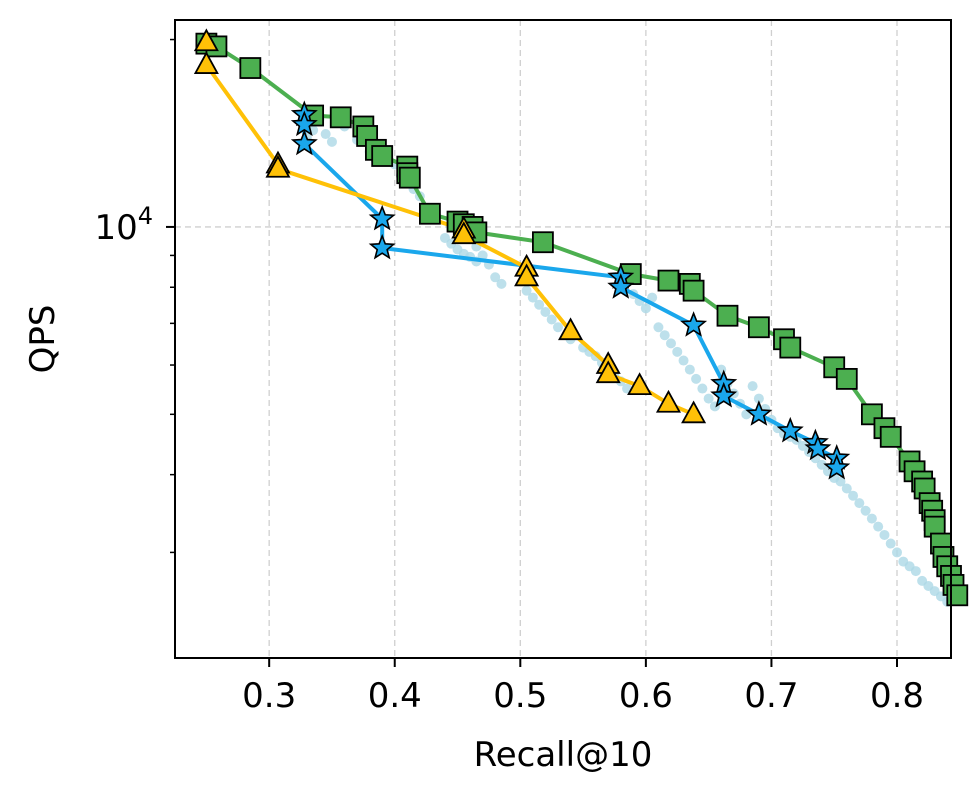  I want to click on x-axis-label: Recall@10, so click(563, 755).